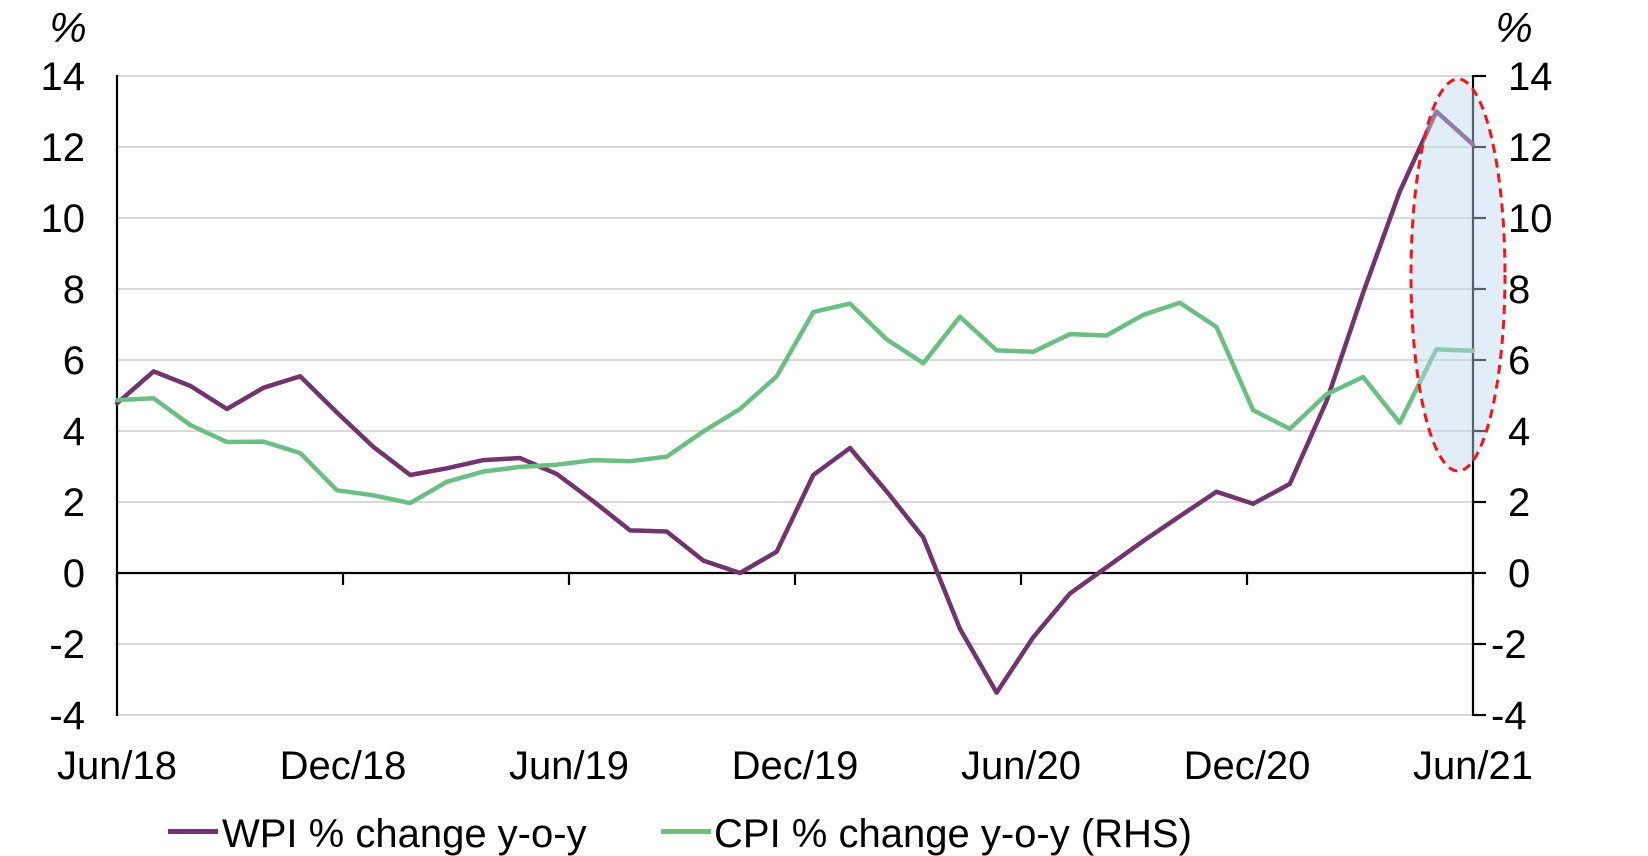  What do you see at coordinates (1458, 275) in the screenshot?
I see `highlight-ellipse` at bounding box center [1458, 275].